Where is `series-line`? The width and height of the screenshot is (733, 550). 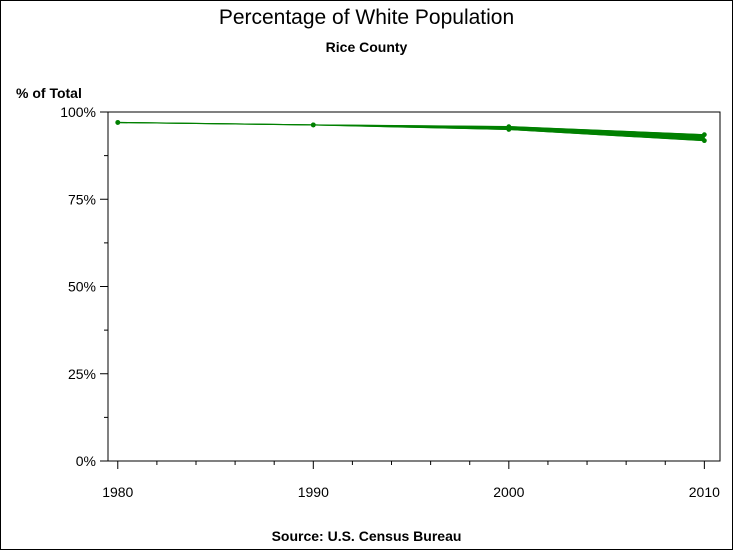
series-line is located at coordinates (411, 131).